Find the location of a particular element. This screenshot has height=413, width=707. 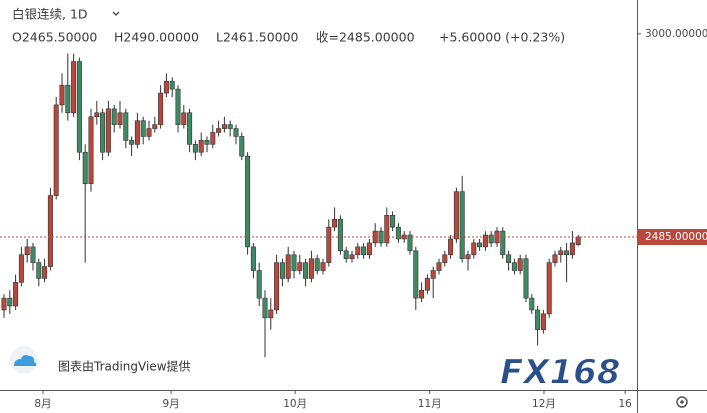

settings-icon is located at coordinates (682, 402).